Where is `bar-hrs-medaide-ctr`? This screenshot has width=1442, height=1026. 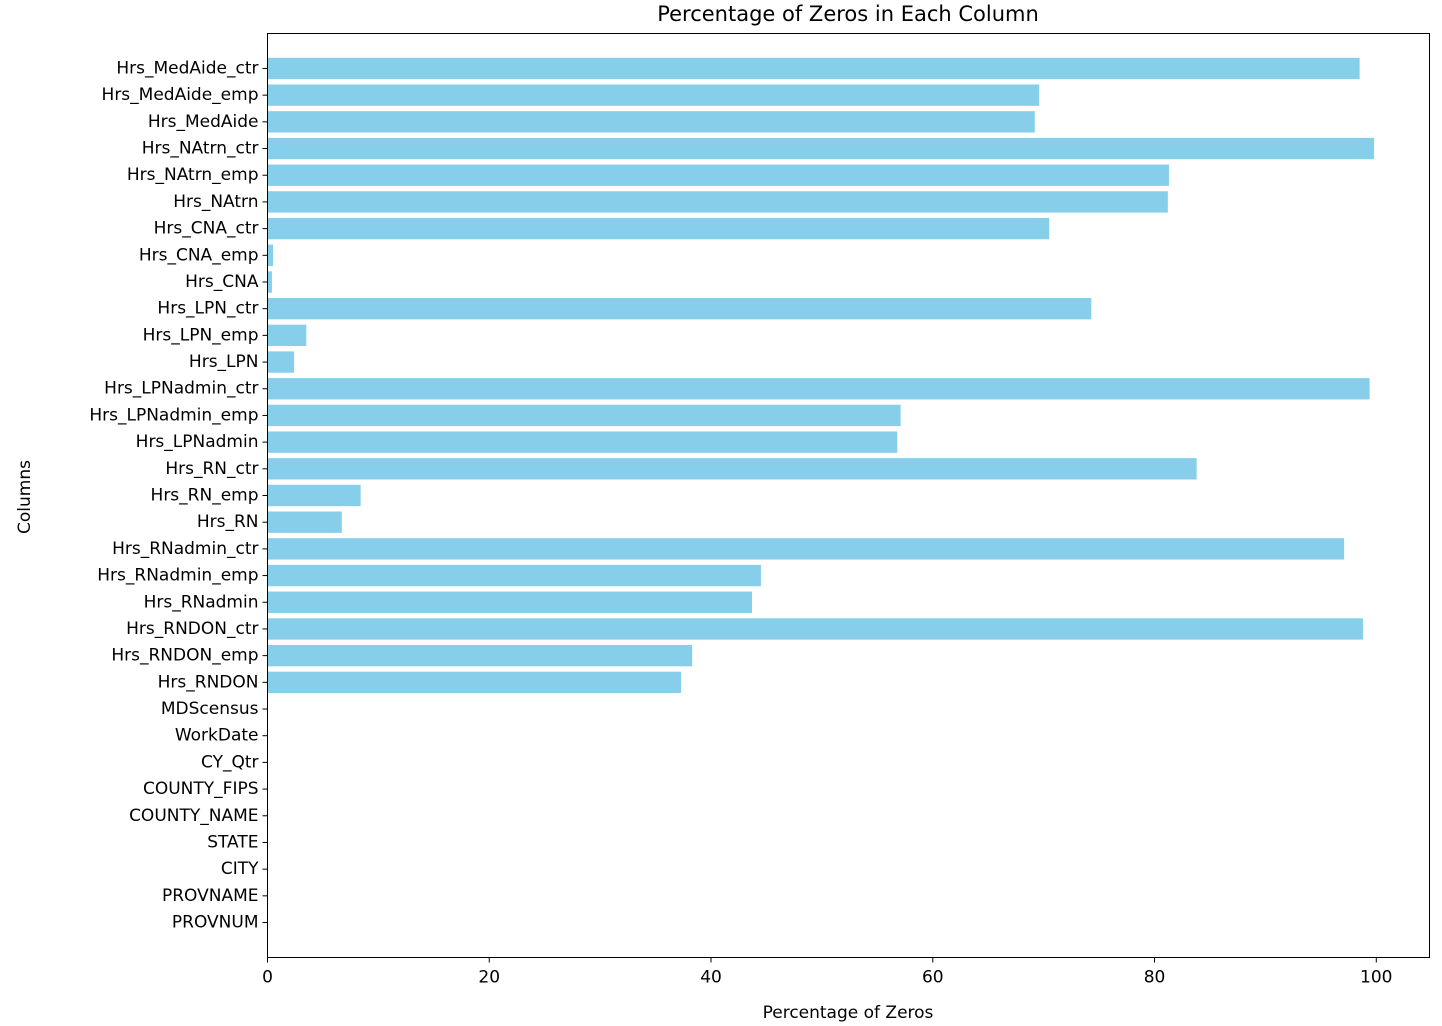 bar-hrs-medaide-ctr is located at coordinates (813, 68).